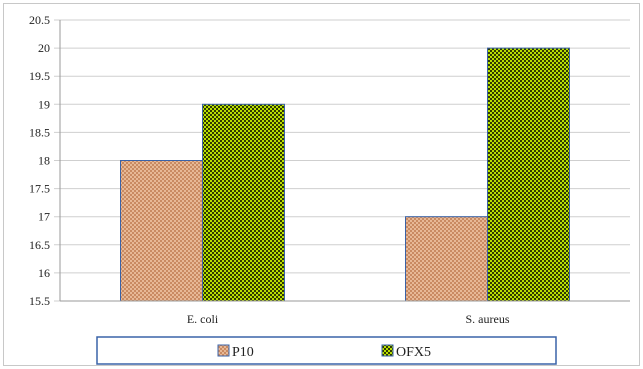 This screenshot has height=369, width=643. What do you see at coordinates (44, 273) in the screenshot?
I see `y-tick-label: 16` at bounding box center [44, 273].